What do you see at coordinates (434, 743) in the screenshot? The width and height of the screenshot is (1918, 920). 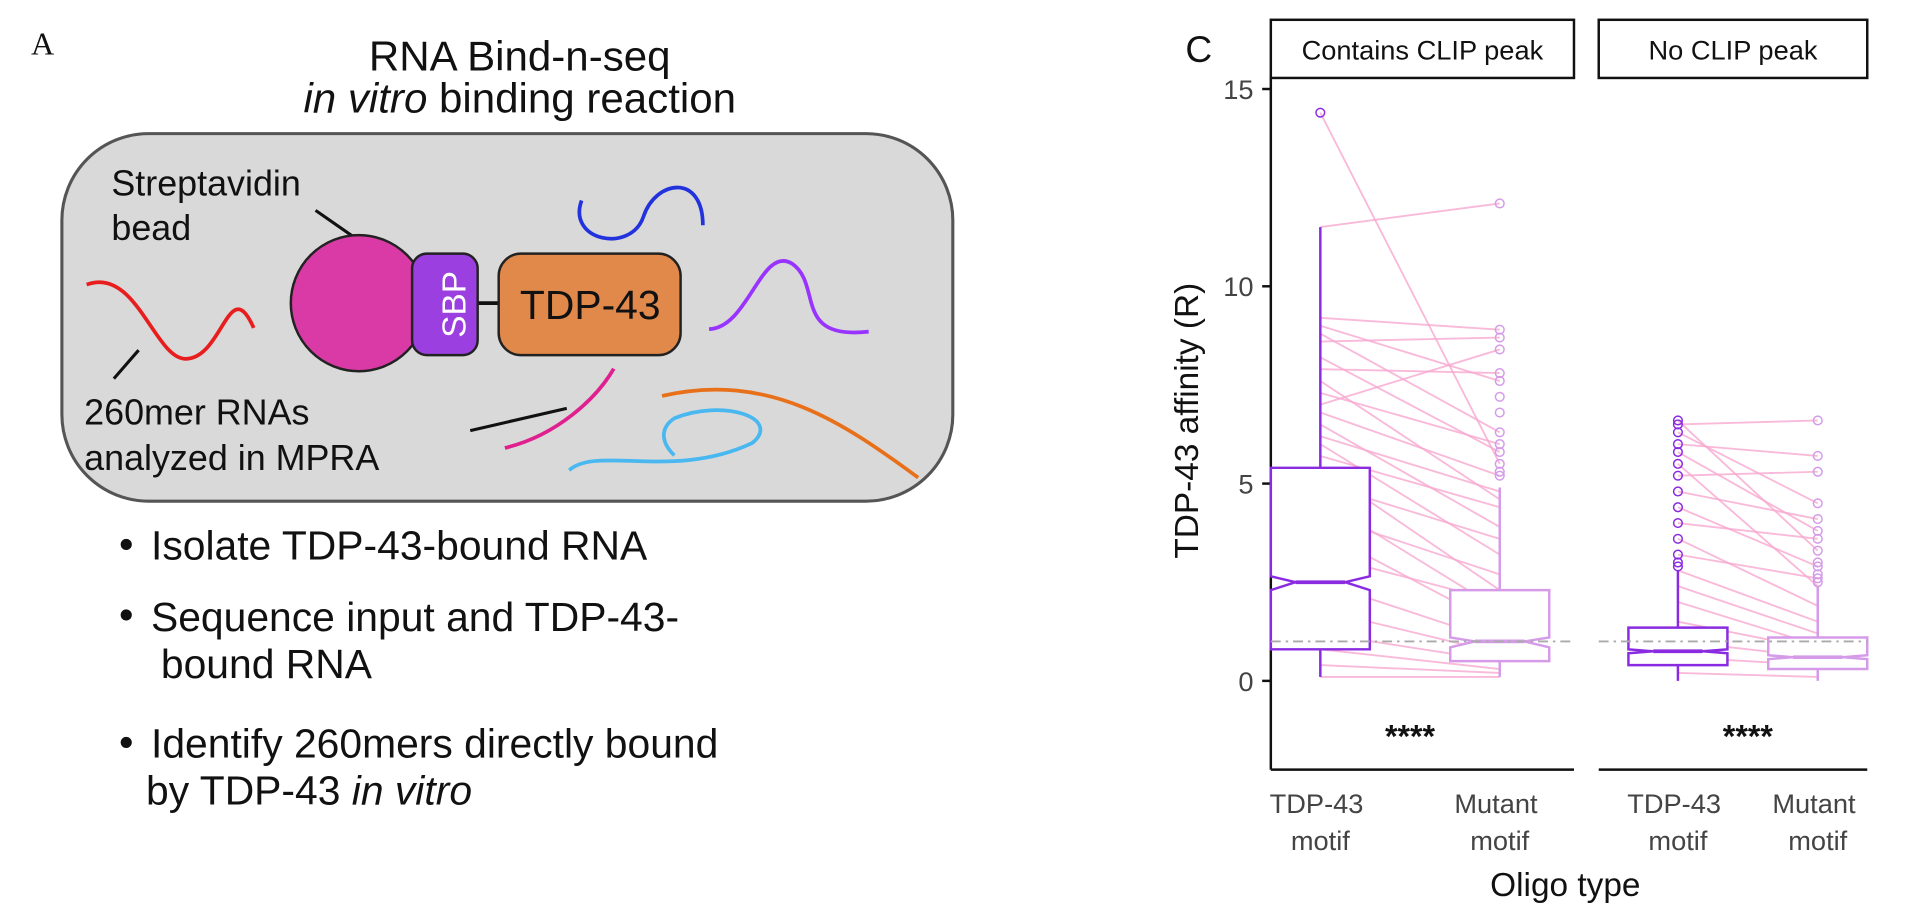 I see `bullet-text: Identify 260mers directly bound` at bounding box center [434, 743].